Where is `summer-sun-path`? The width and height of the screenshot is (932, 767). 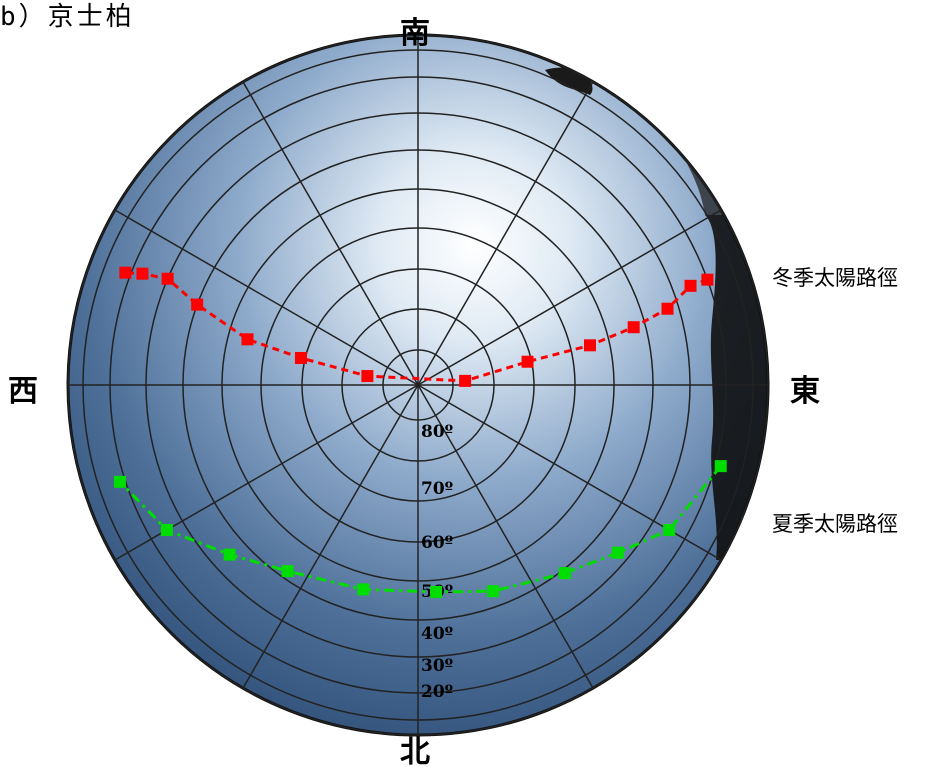 summer-sun-path is located at coordinates (416, 326).